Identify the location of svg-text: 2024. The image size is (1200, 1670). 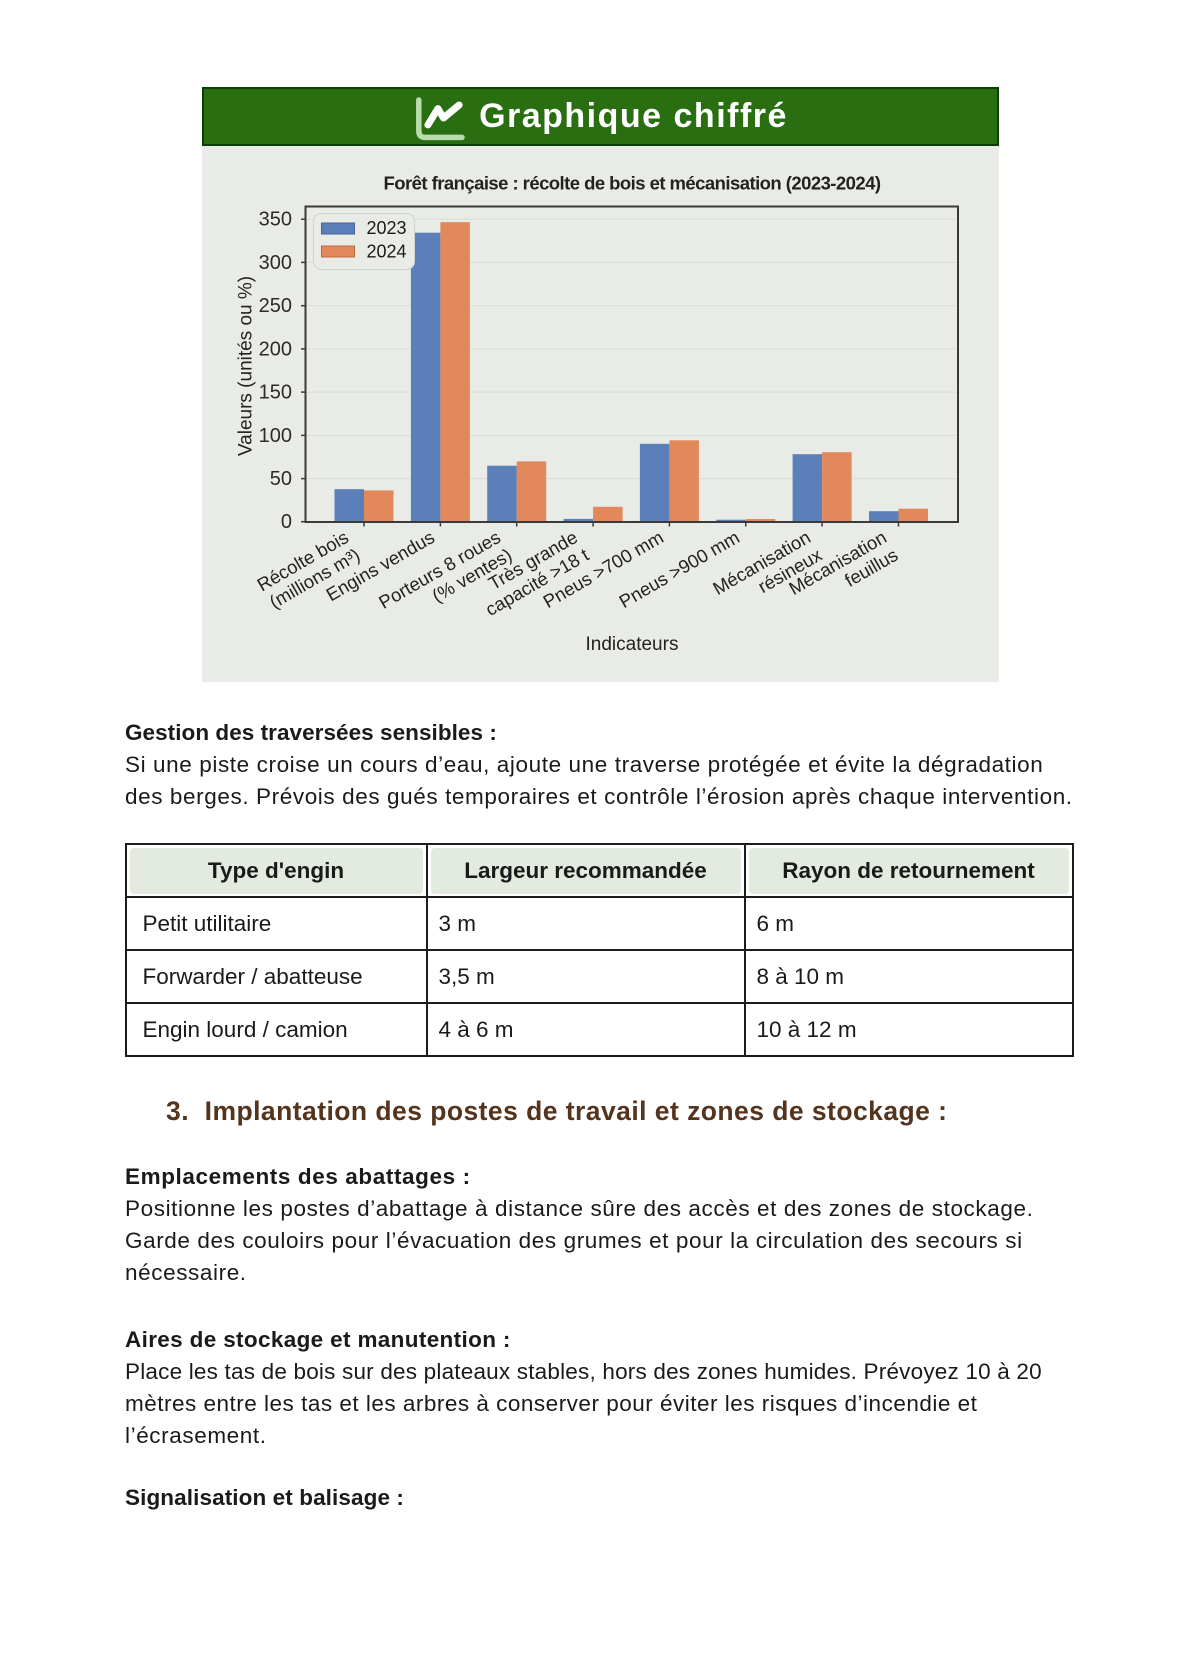
(387, 252).